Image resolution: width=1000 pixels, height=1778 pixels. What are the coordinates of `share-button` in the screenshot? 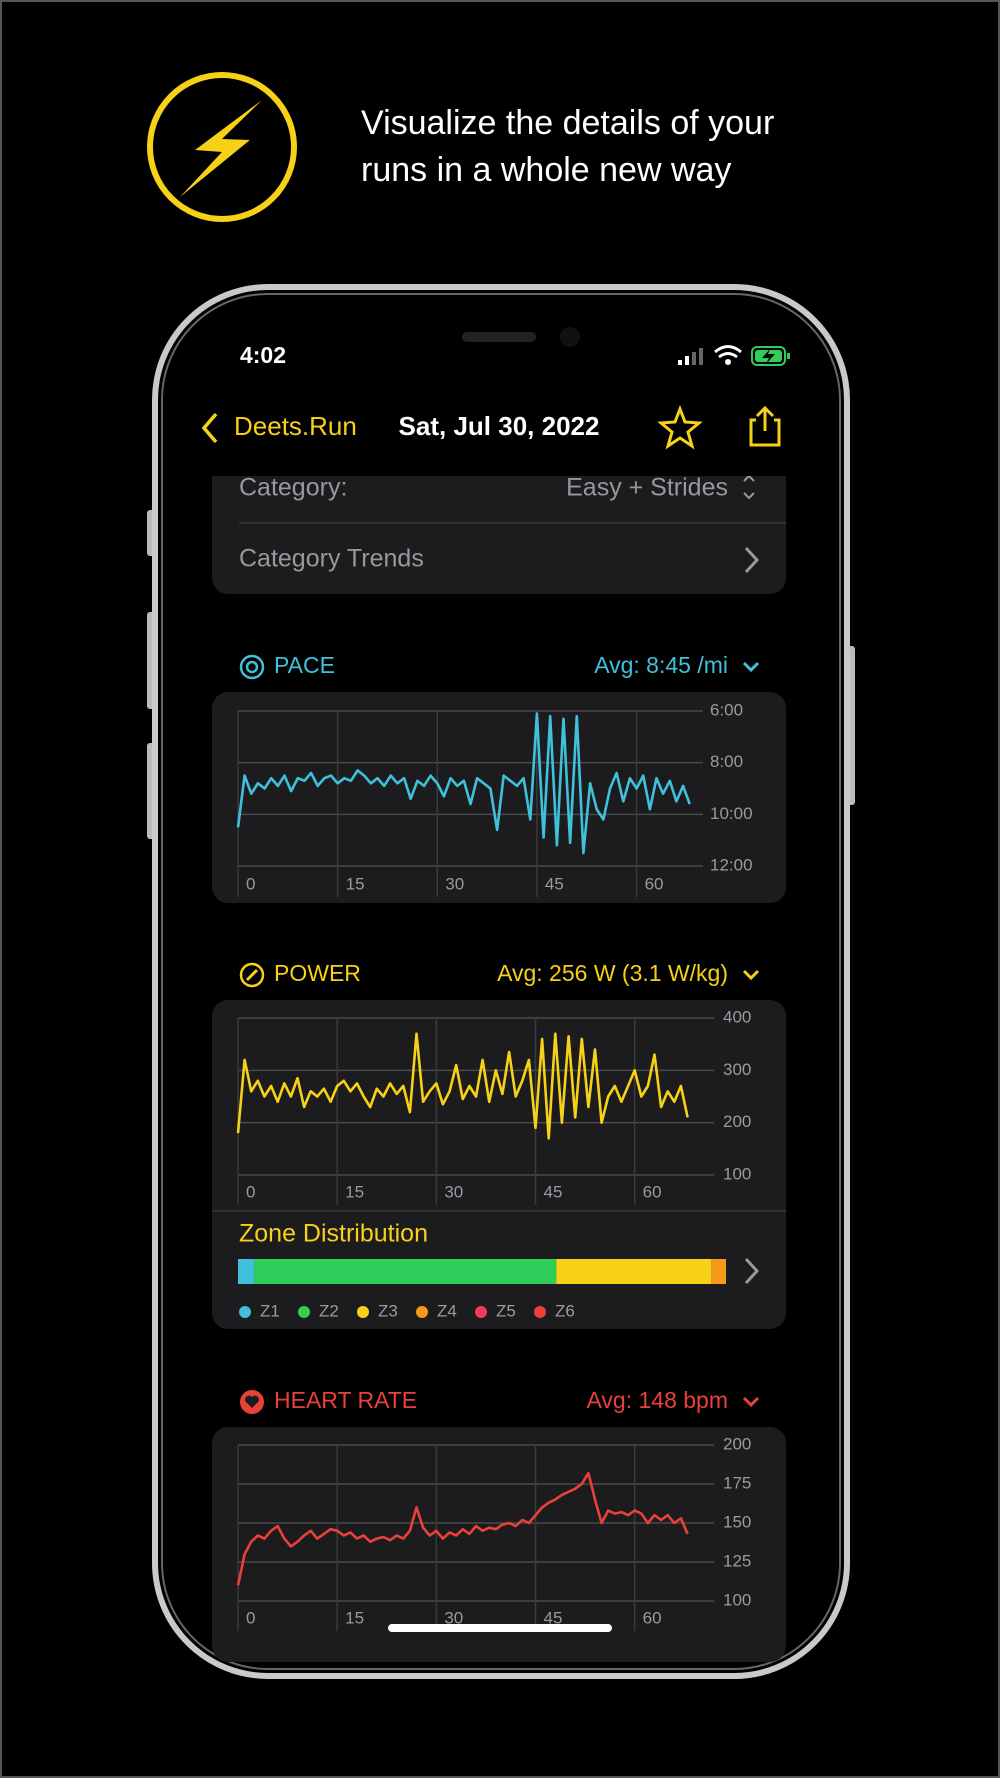 It's located at (765, 426).